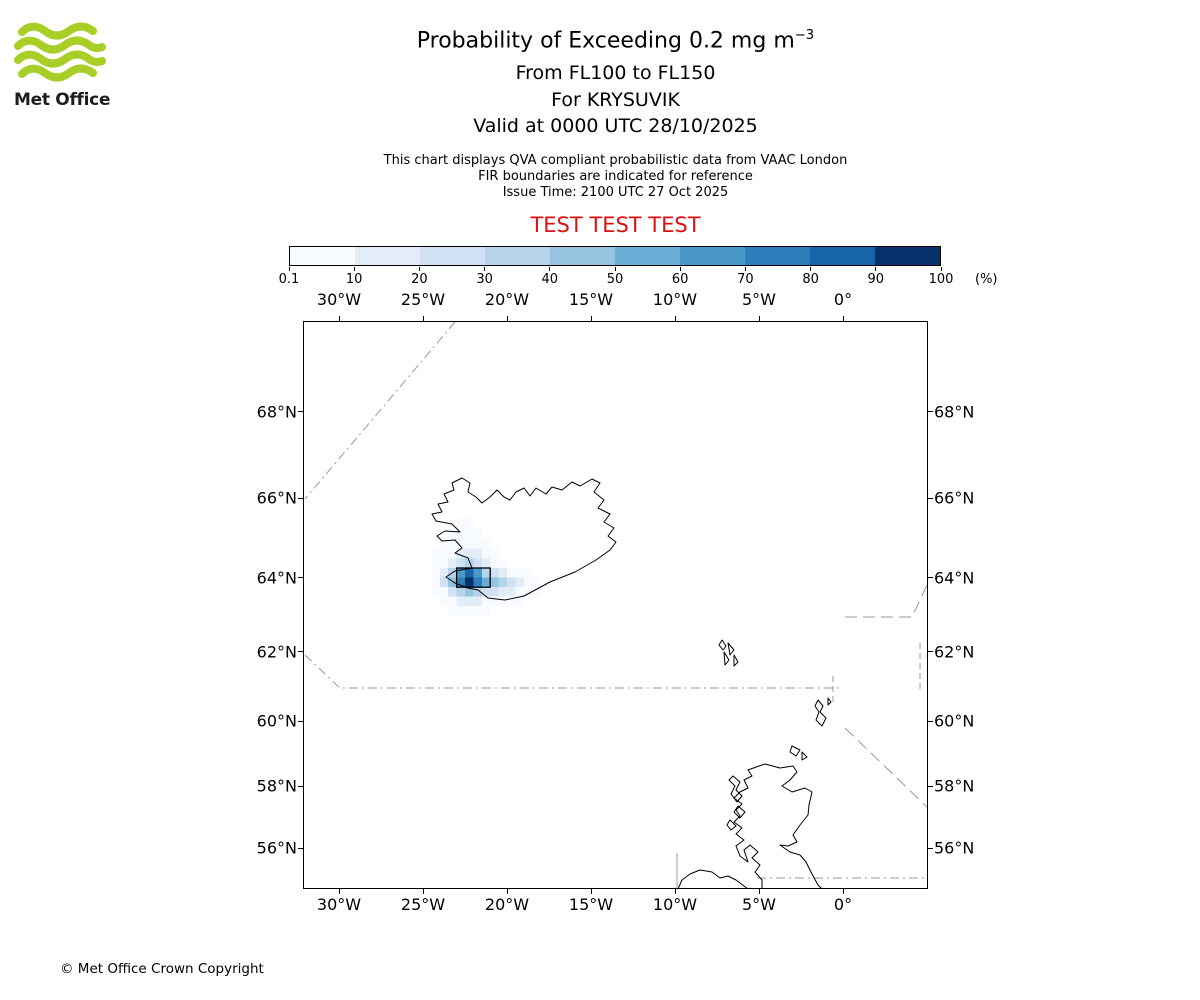  Describe the element at coordinates (675, 299) in the screenshot. I see `lon-label-top: 10°W` at that location.